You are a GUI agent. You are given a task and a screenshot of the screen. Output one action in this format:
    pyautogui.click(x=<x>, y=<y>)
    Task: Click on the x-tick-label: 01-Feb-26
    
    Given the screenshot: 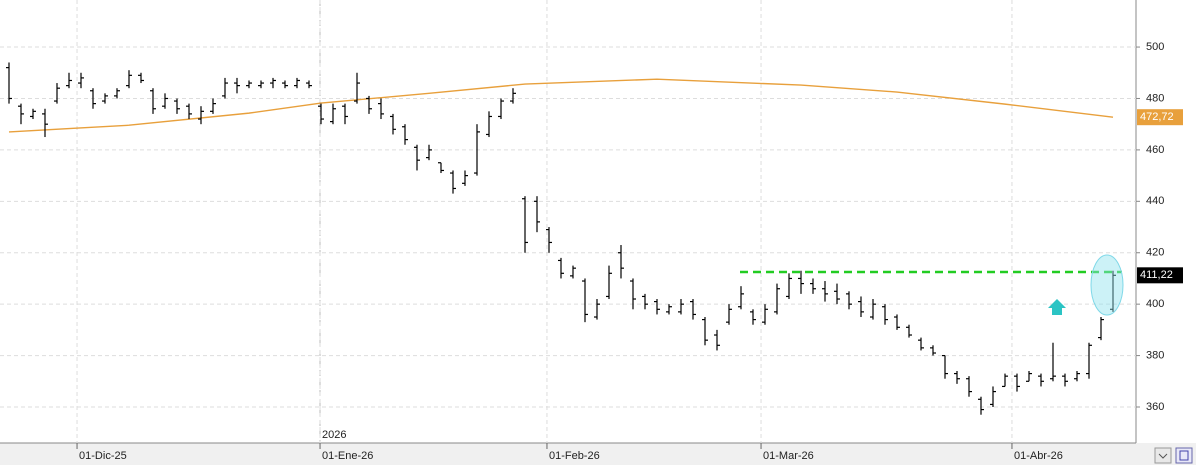 What is the action you would take?
    pyautogui.click(x=574, y=456)
    